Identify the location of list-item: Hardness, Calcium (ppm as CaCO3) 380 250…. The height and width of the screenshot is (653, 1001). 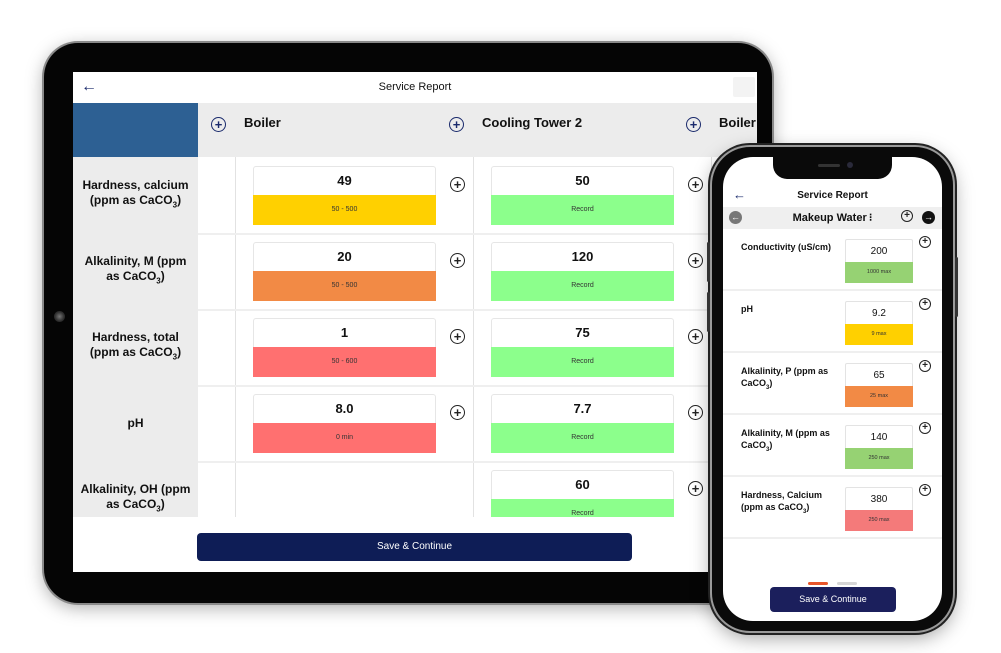
(832, 508).